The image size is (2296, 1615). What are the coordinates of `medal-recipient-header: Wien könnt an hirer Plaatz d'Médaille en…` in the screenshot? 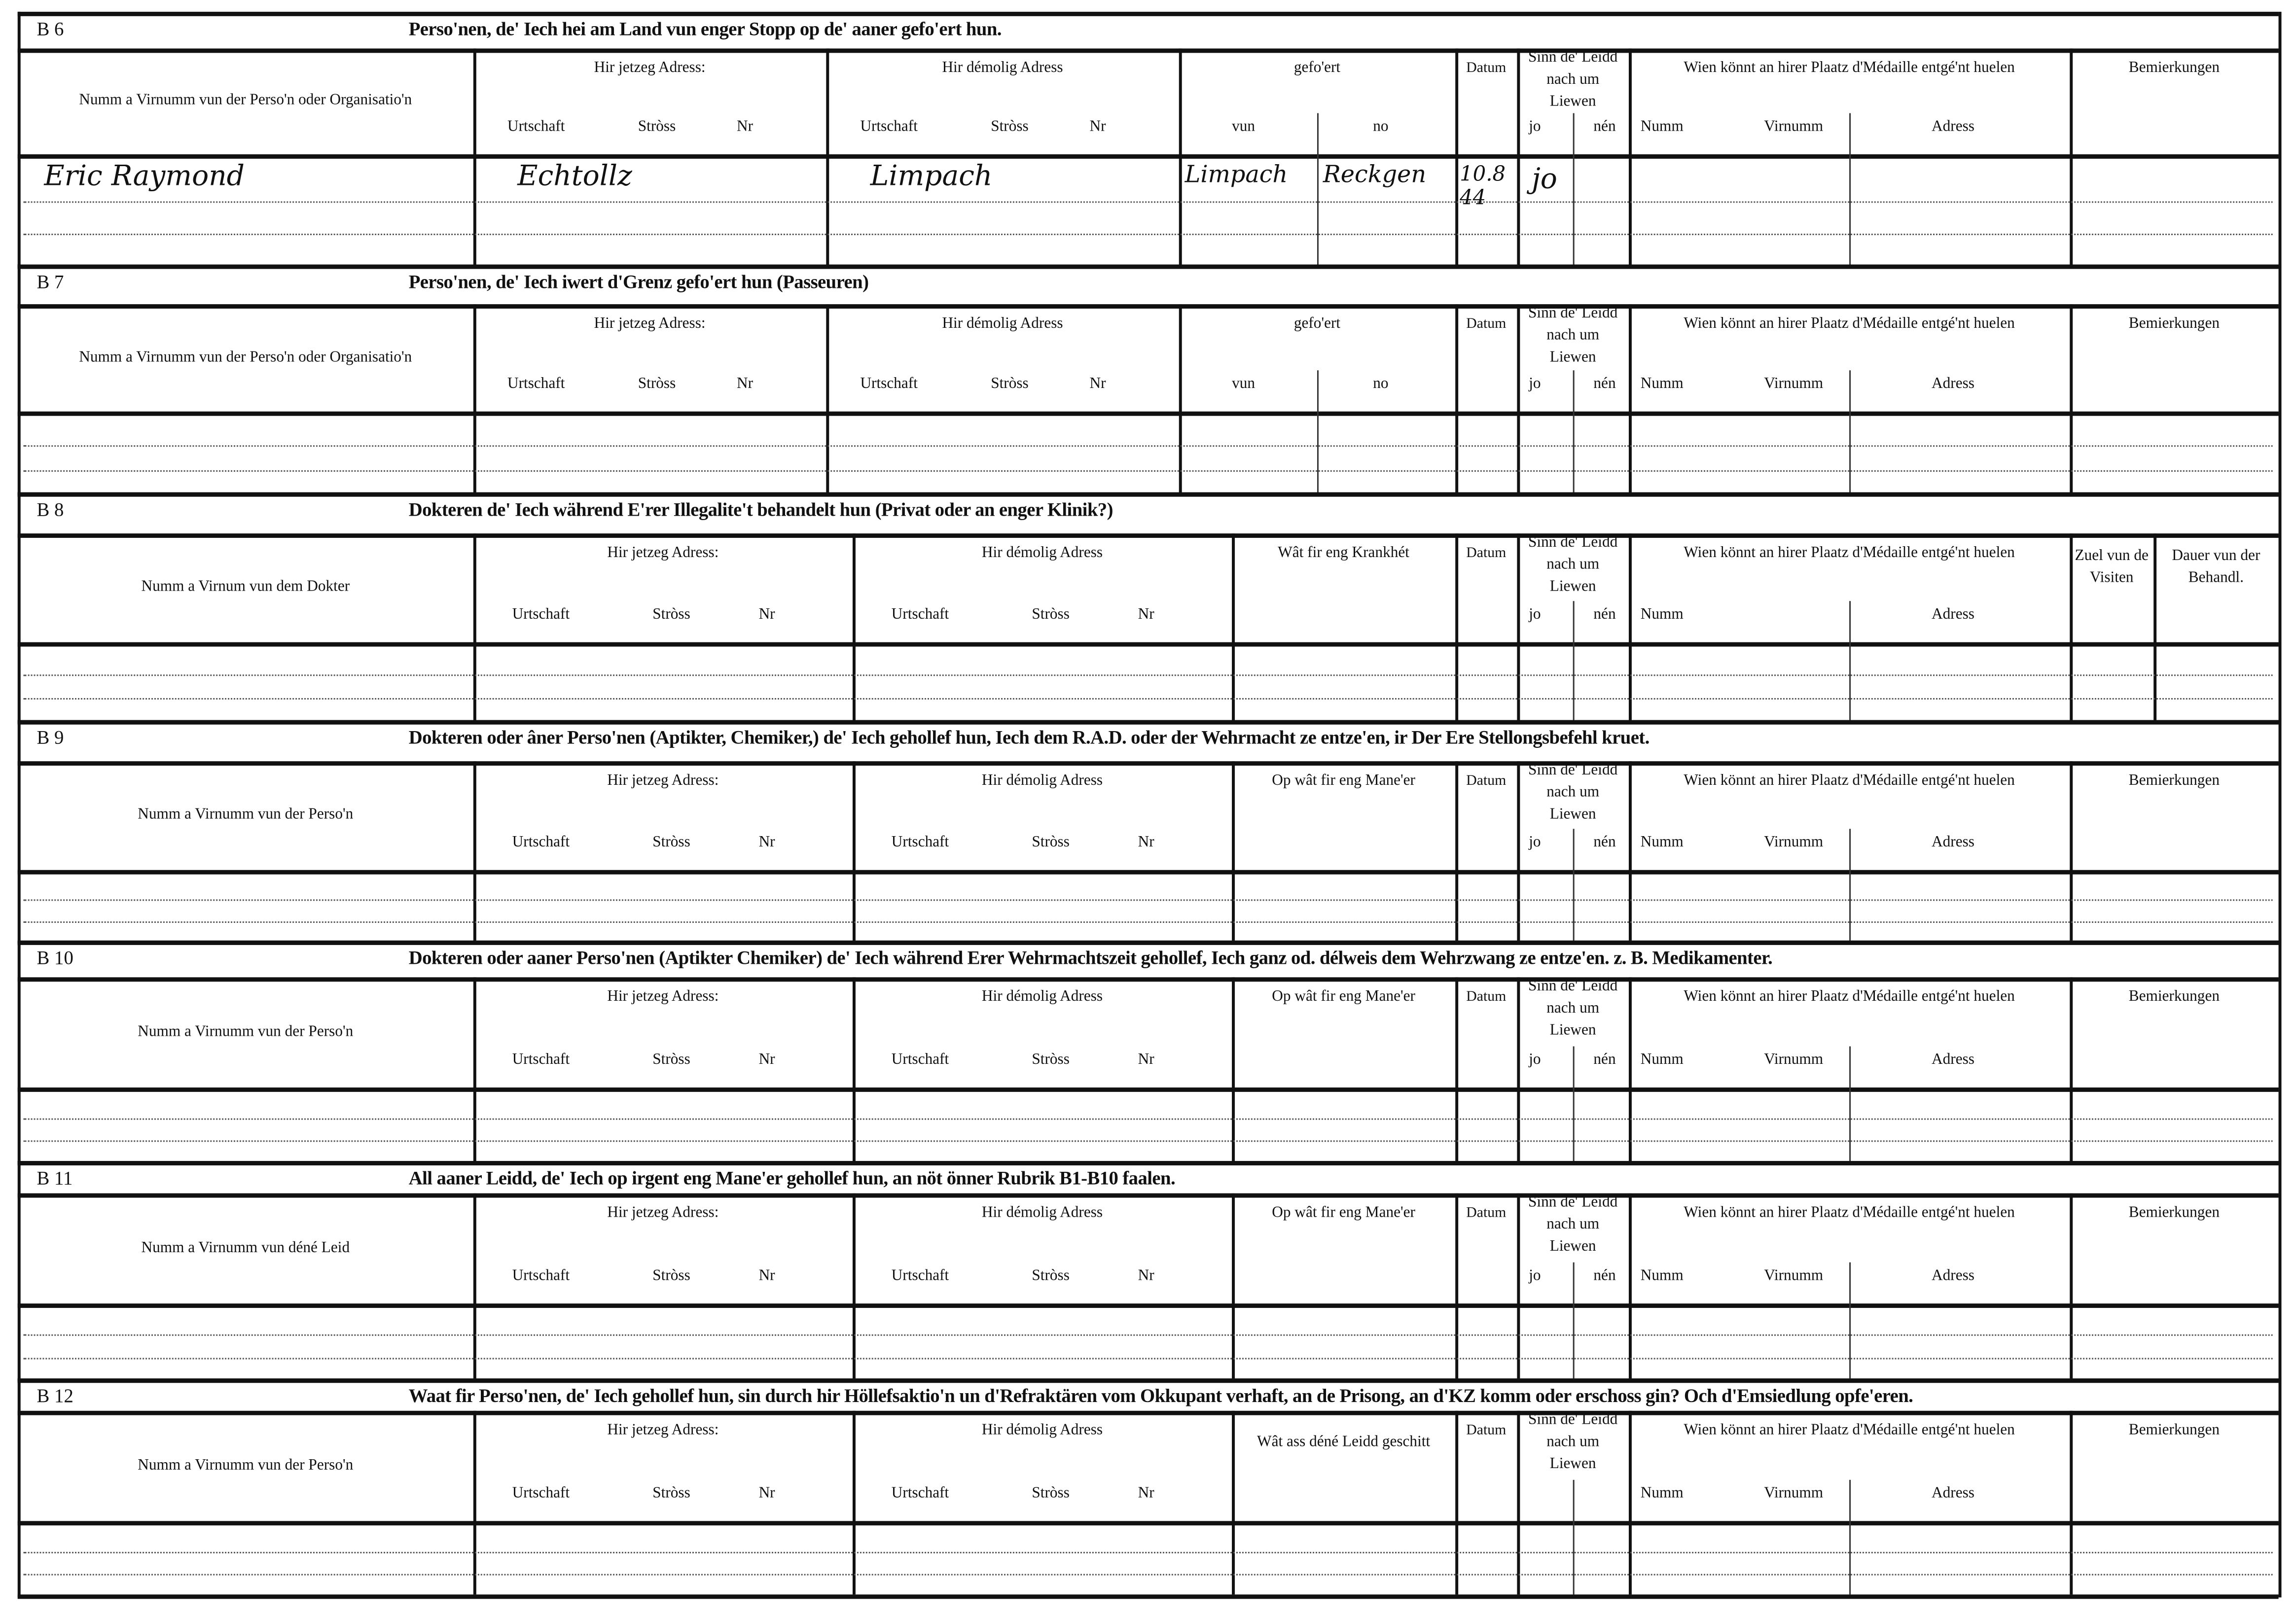 It's located at (1850, 781).